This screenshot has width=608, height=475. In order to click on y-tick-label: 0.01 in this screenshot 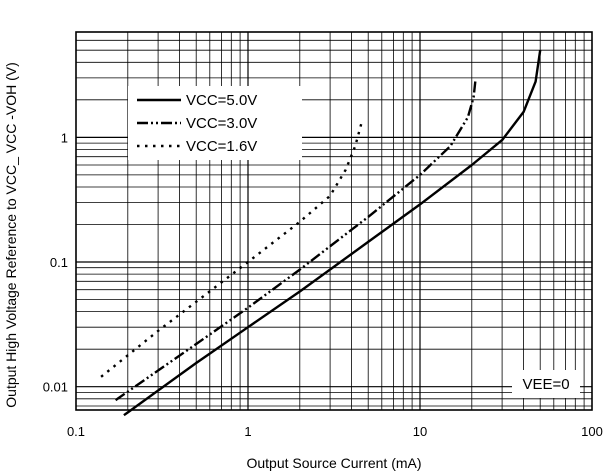, I will do `click(55, 387)`.